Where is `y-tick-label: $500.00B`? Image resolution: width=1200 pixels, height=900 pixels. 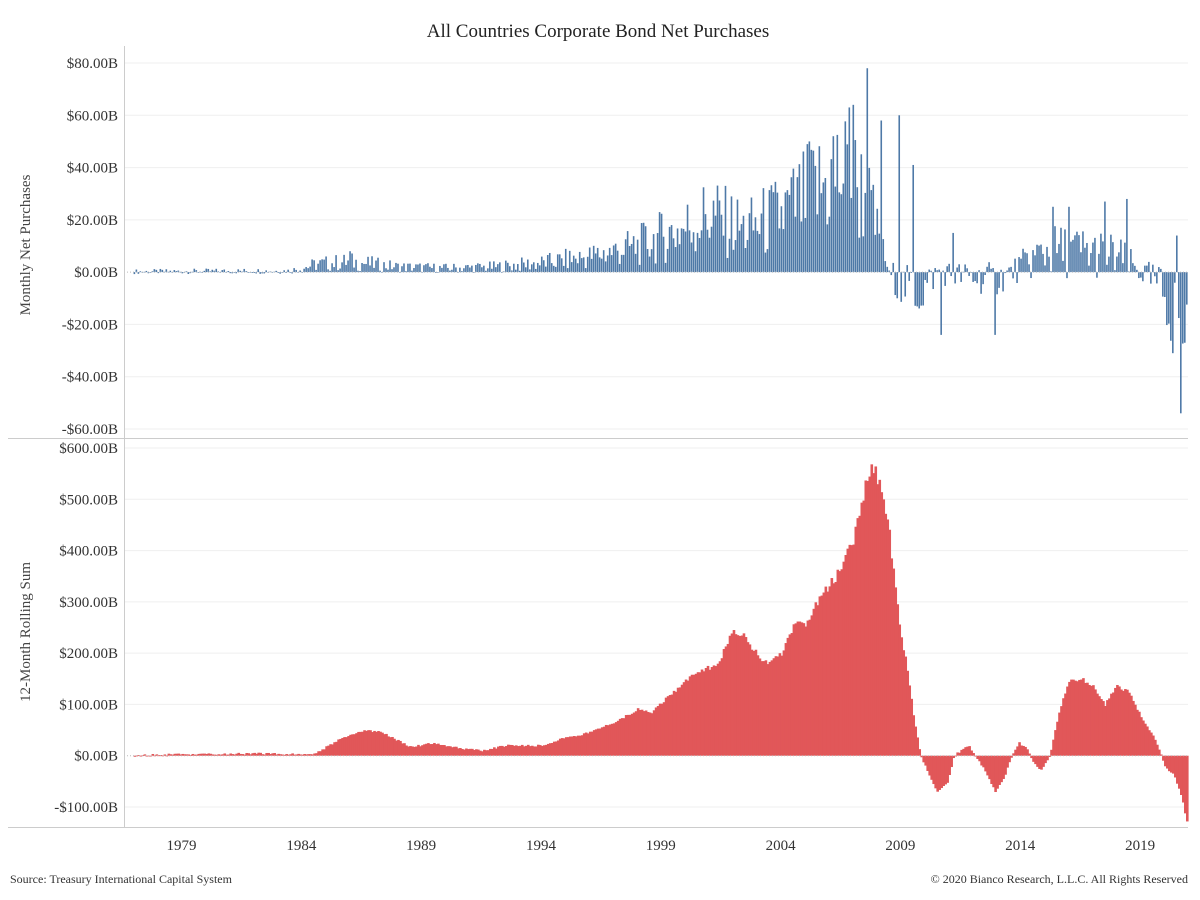 y-tick-label: $500.00B is located at coordinates (88, 500).